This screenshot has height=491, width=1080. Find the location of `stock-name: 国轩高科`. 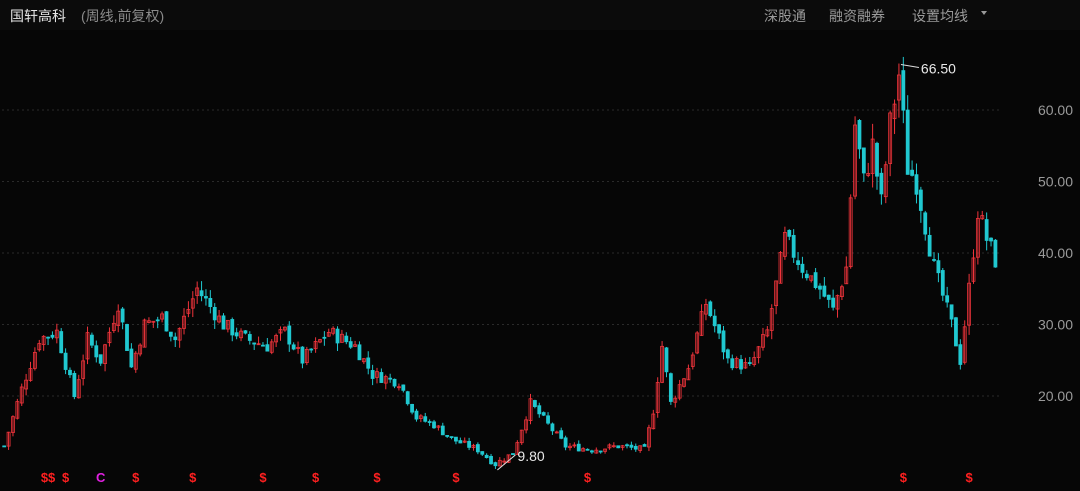

stock-name: 国轩高科 is located at coordinates (38, 16).